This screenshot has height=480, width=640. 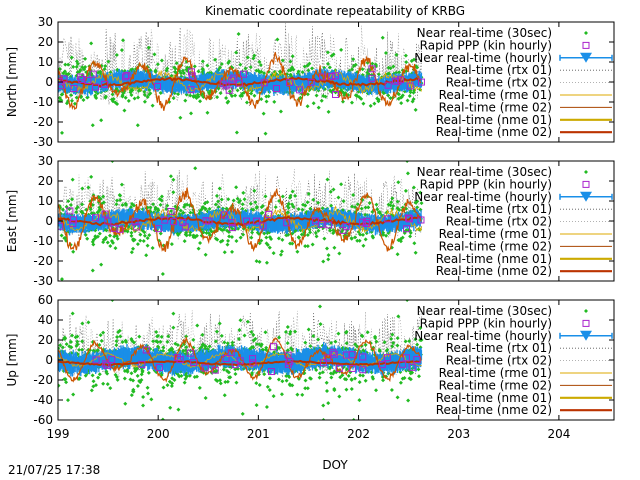 What do you see at coordinates (499, 222) in the screenshot?
I see `legend-label: Real-time (rtx 02)` at bounding box center [499, 222].